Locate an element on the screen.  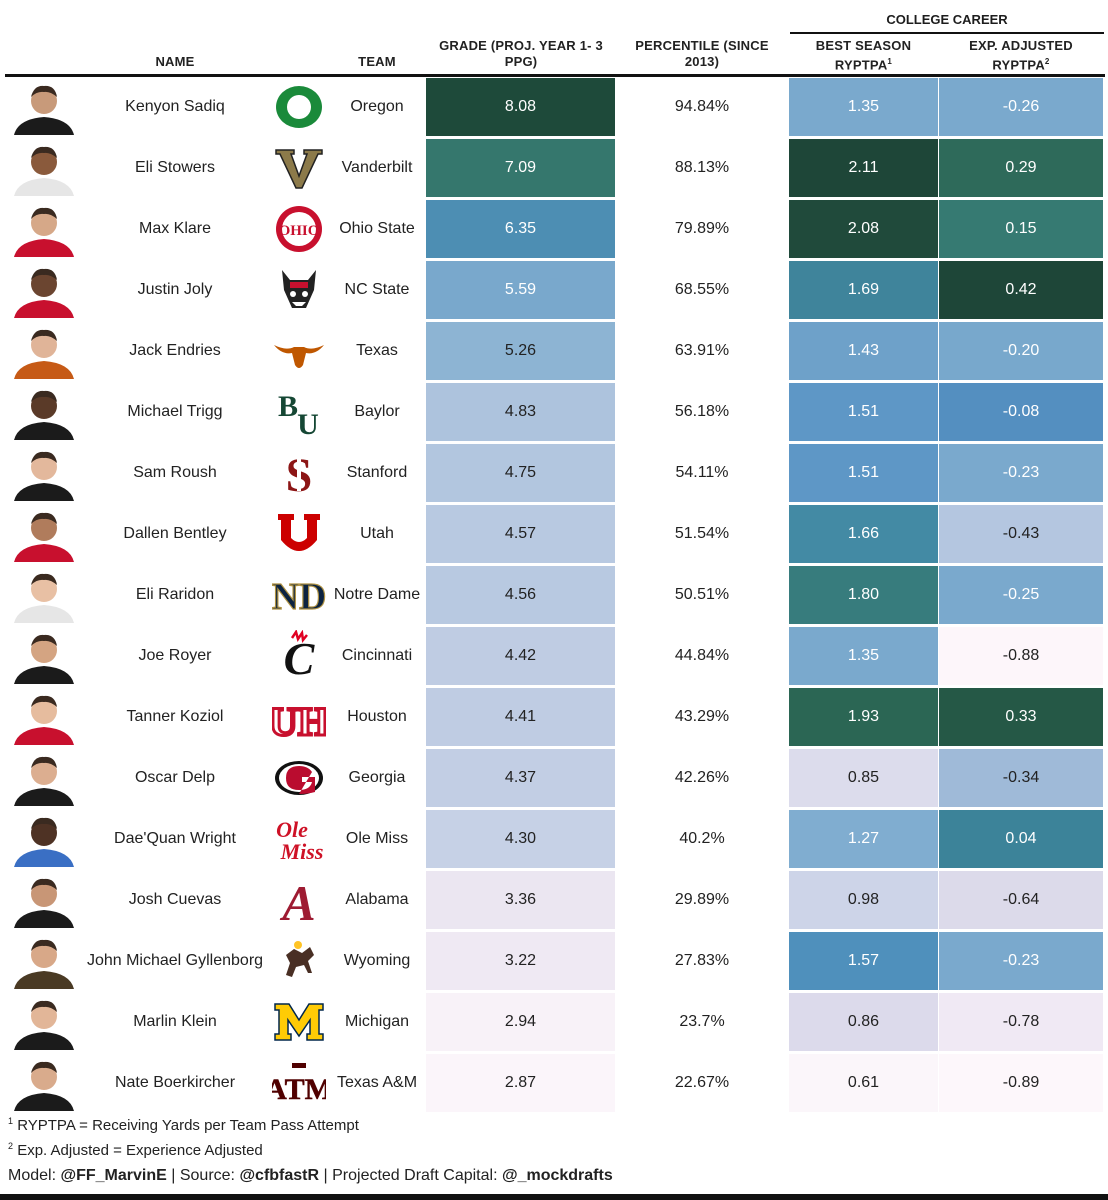
best-season-cell: 1.57 is located at coordinates (863, 961).